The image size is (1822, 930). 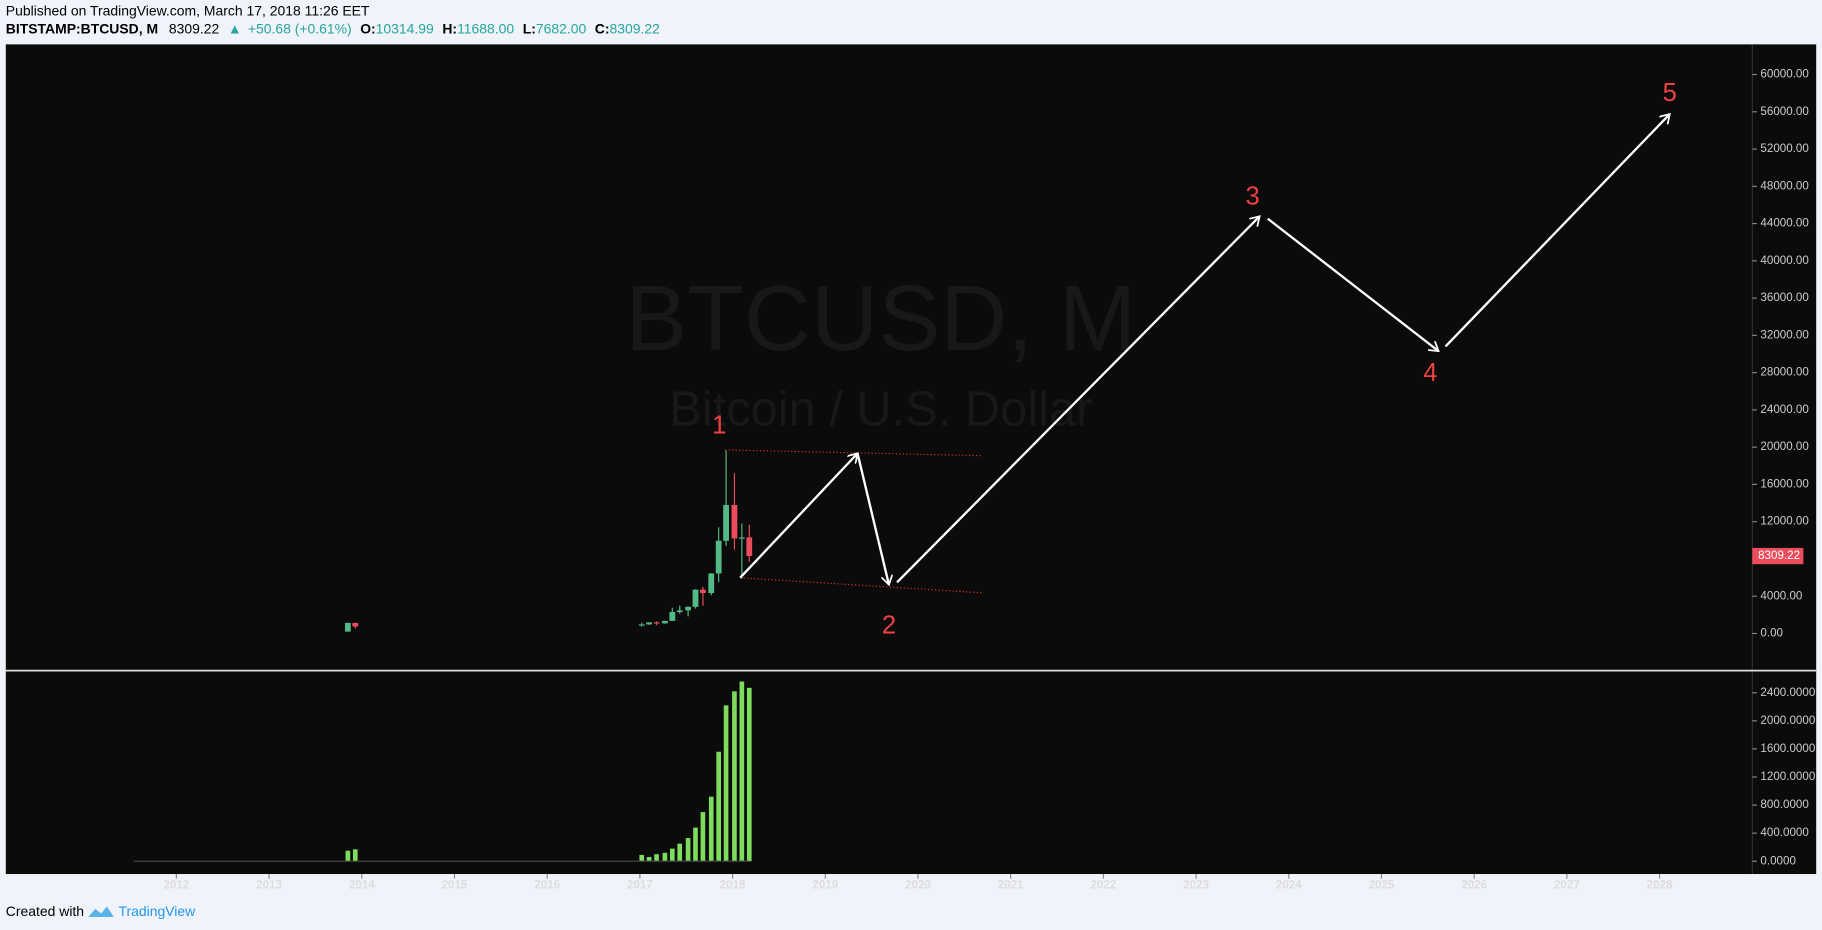 What do you see at coordinates (1784, 409) in the screenshot?
I see `y-tick-label: 24000.00` at bounding box center [1784, 409].